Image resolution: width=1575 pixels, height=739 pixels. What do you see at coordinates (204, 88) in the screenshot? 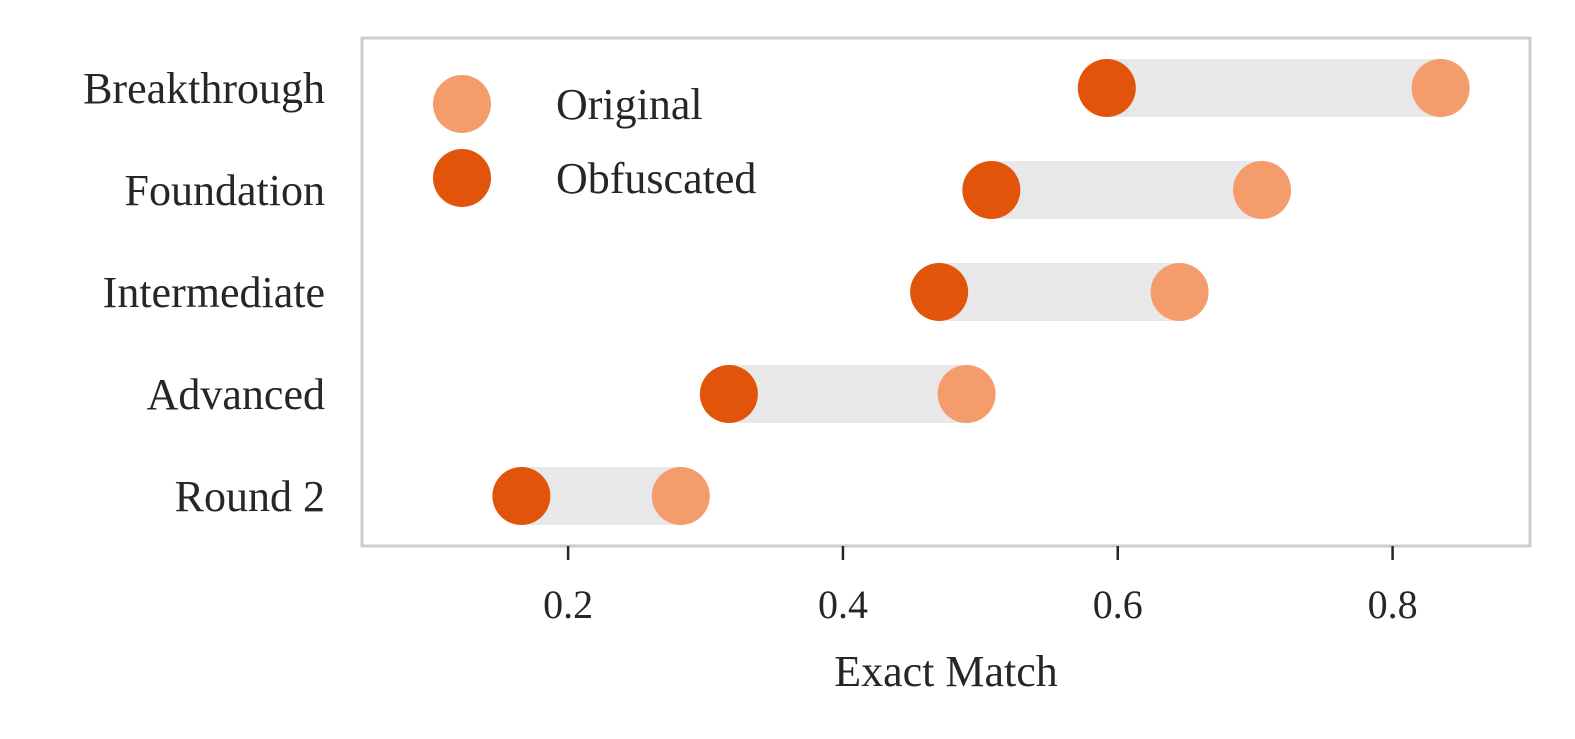
I see `y-tick-label-0: Breakthrough` at bounding box center [204, 88].